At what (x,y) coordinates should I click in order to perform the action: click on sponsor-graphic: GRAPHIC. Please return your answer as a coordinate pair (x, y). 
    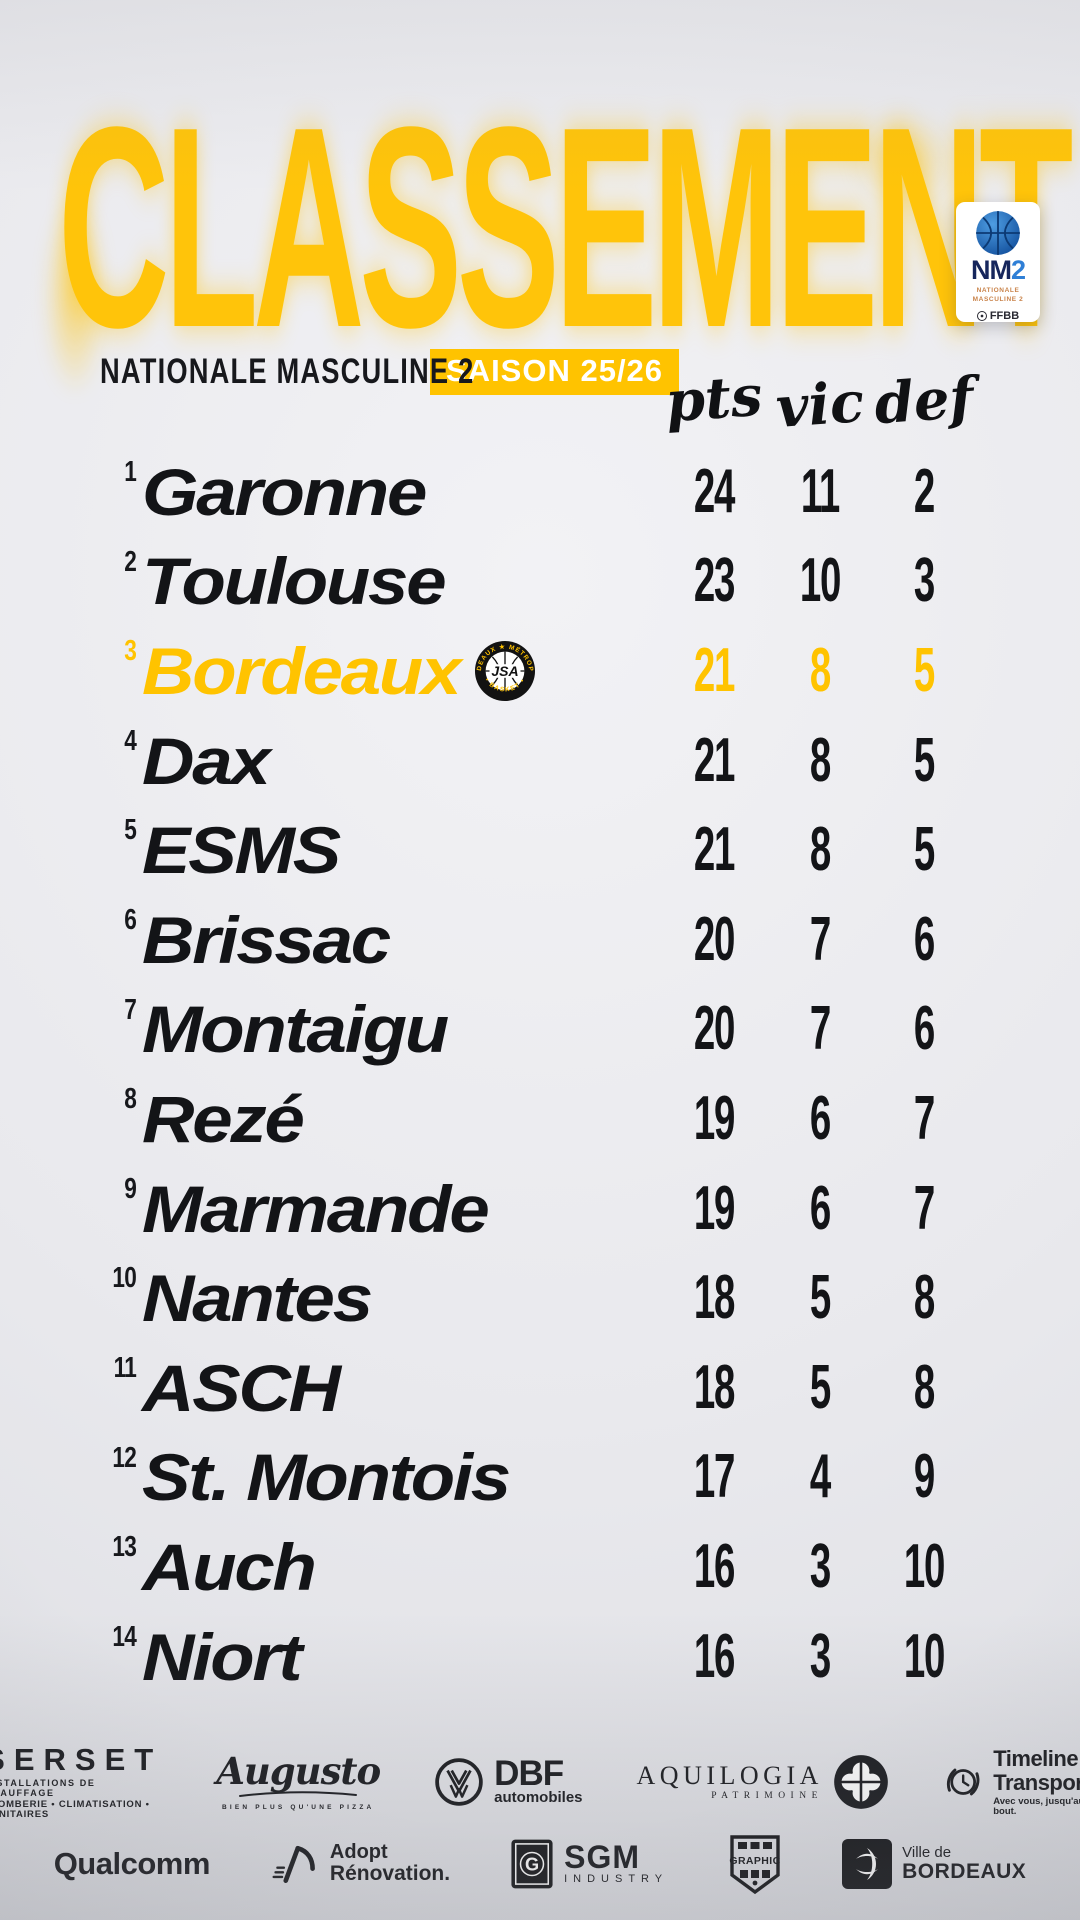
    Looking at the image, I should click on (755, 1864).